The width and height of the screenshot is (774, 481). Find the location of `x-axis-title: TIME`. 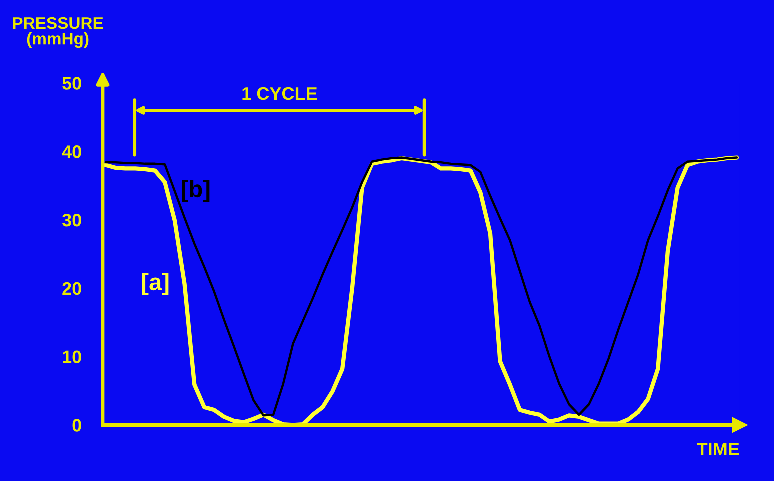

x-axis-title: TIME is located at coordinates (718, 449).